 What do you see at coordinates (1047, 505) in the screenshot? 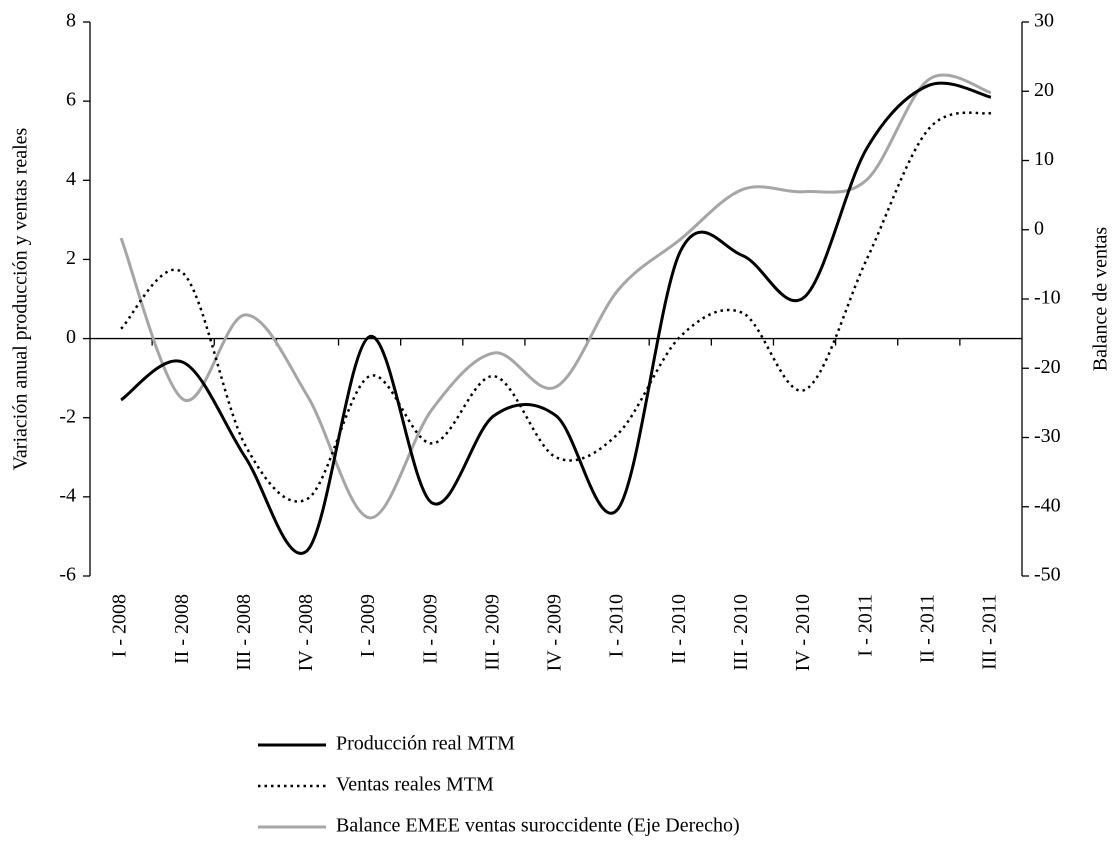
I see `y2-tick-label: -40` at bounding box center [1047, 505].